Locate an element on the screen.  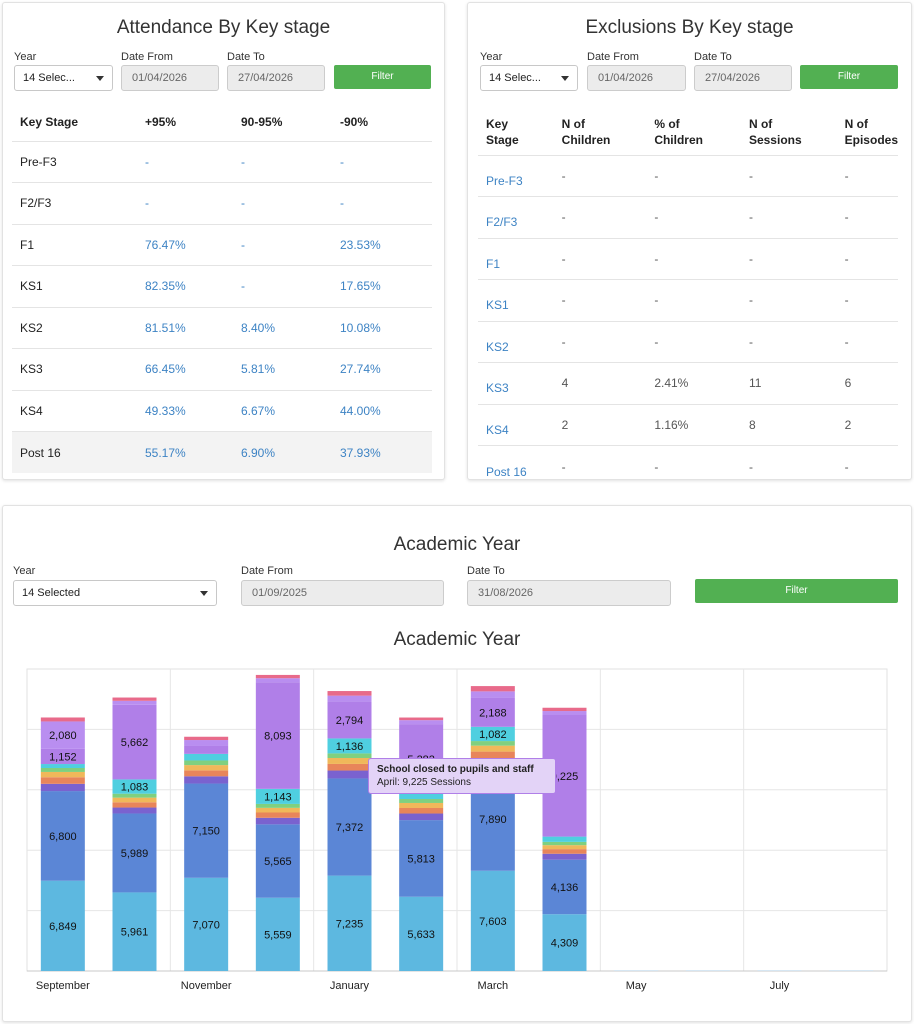
exclusions-date-to-input: 27/04/2026 is located at coordinates (743, 78).